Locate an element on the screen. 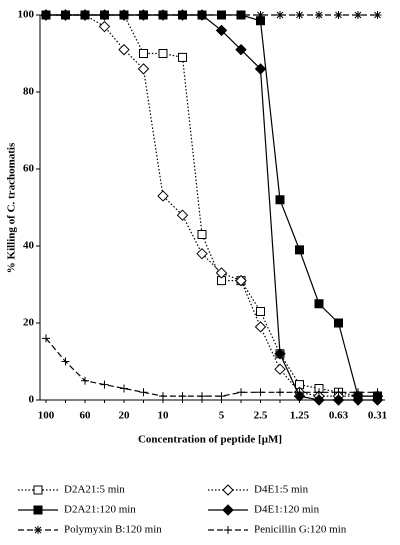  y-tick-label: 60 is located at coordinates (29, 169).